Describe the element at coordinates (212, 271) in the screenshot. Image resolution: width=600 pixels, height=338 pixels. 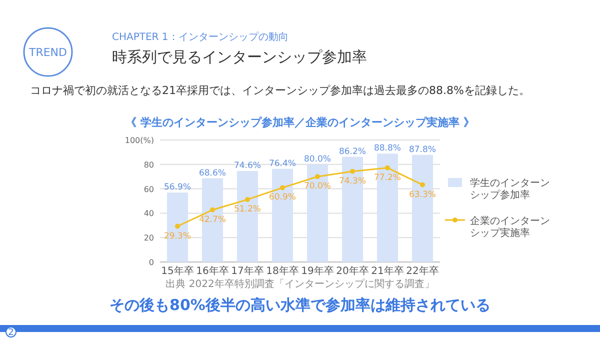
I see `x-tick-label: 16年卒` at that location.